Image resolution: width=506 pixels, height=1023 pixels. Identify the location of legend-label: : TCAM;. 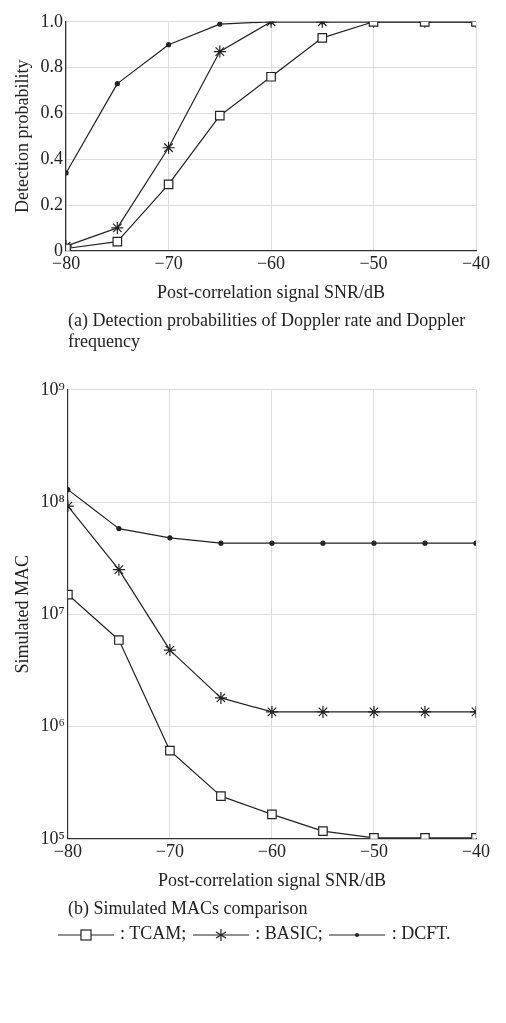
(153, 933).